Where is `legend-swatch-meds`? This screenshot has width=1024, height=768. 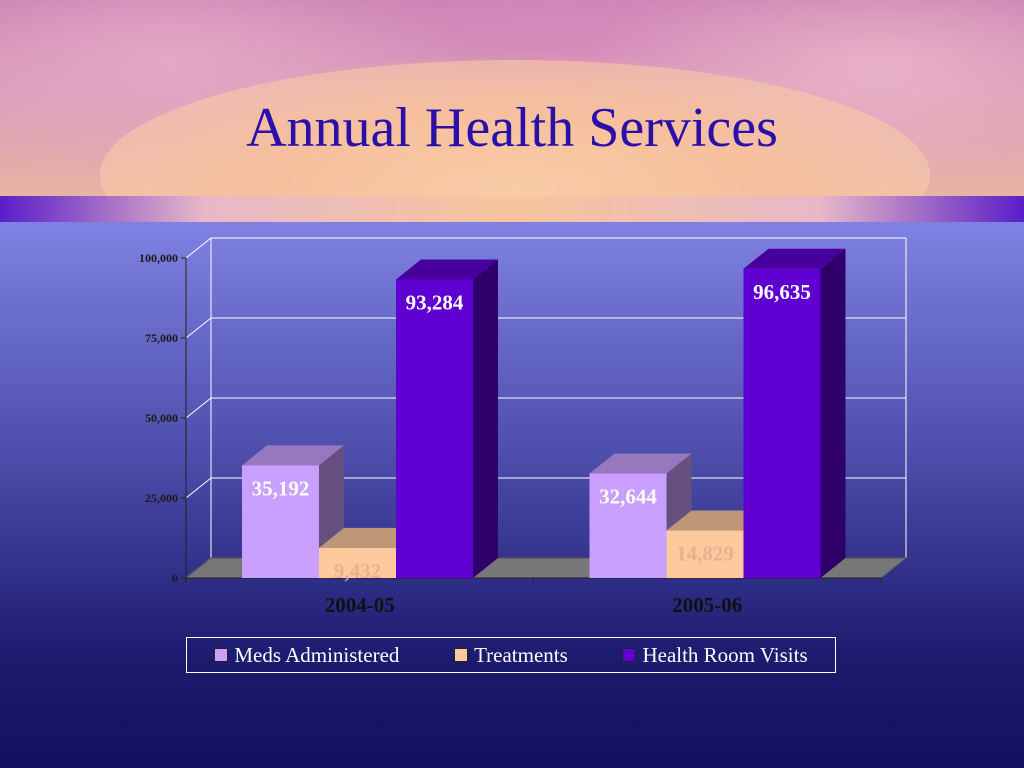 legend-swatch-meds is located at coordinates (221, 655).